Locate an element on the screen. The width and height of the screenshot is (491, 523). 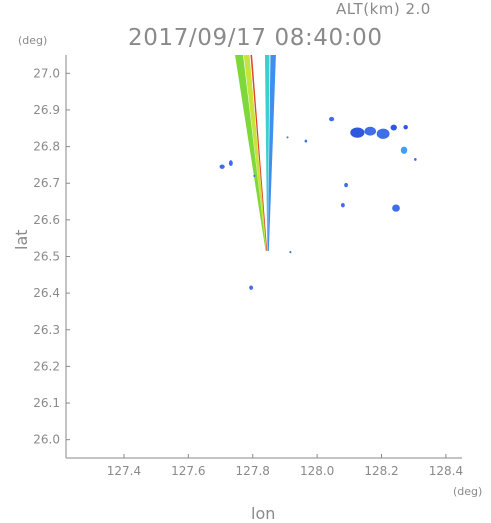
x-tick-label: 127.6 is located at coordinates (188, 471).